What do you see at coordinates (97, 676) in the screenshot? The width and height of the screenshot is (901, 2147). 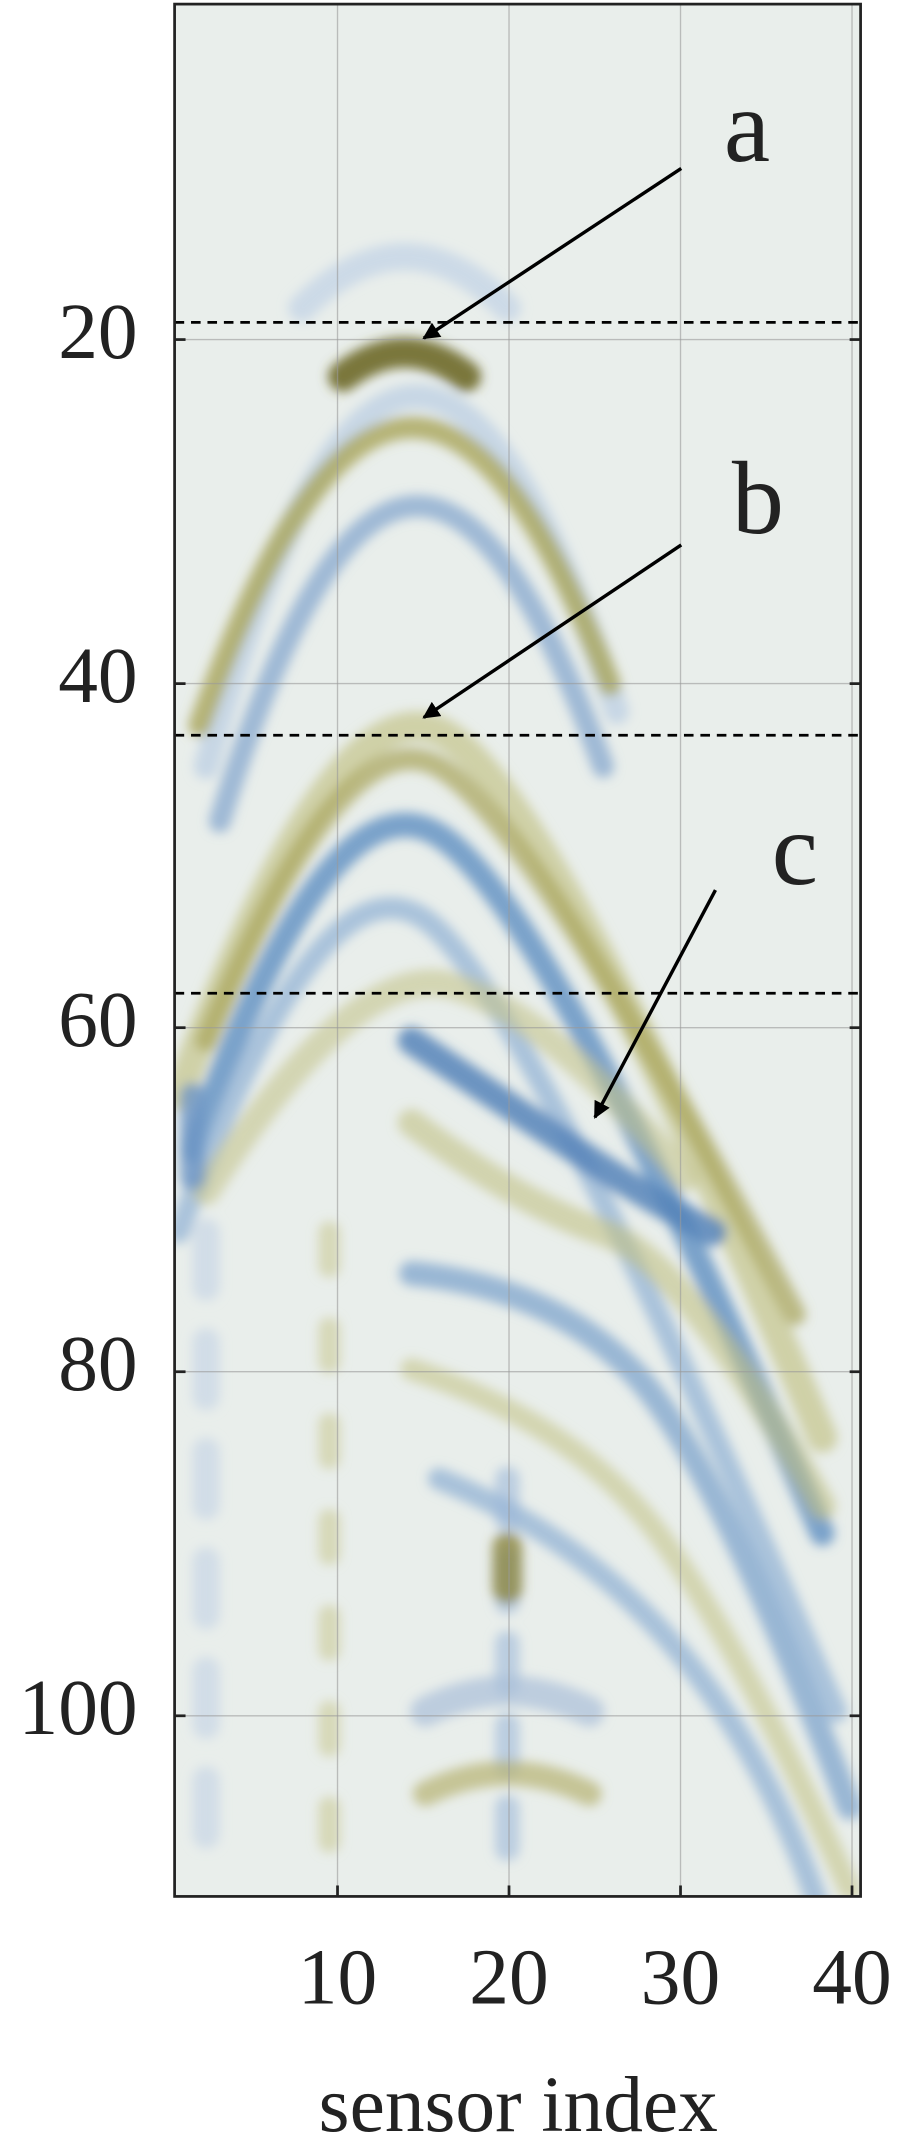 I see `y-tick-label: 40` at bounding box center [97, 676].